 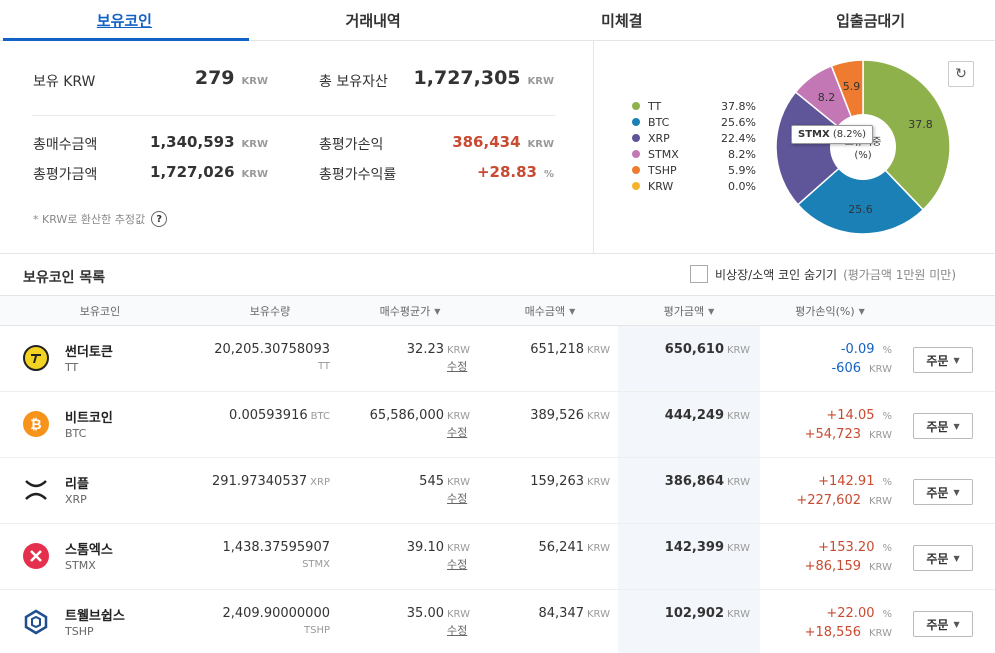 What do you see at coordinates (209, 142) in the screenshot?
I see `total-buy-value: 1,340,593 KRW` at bounding box center [209, 142].